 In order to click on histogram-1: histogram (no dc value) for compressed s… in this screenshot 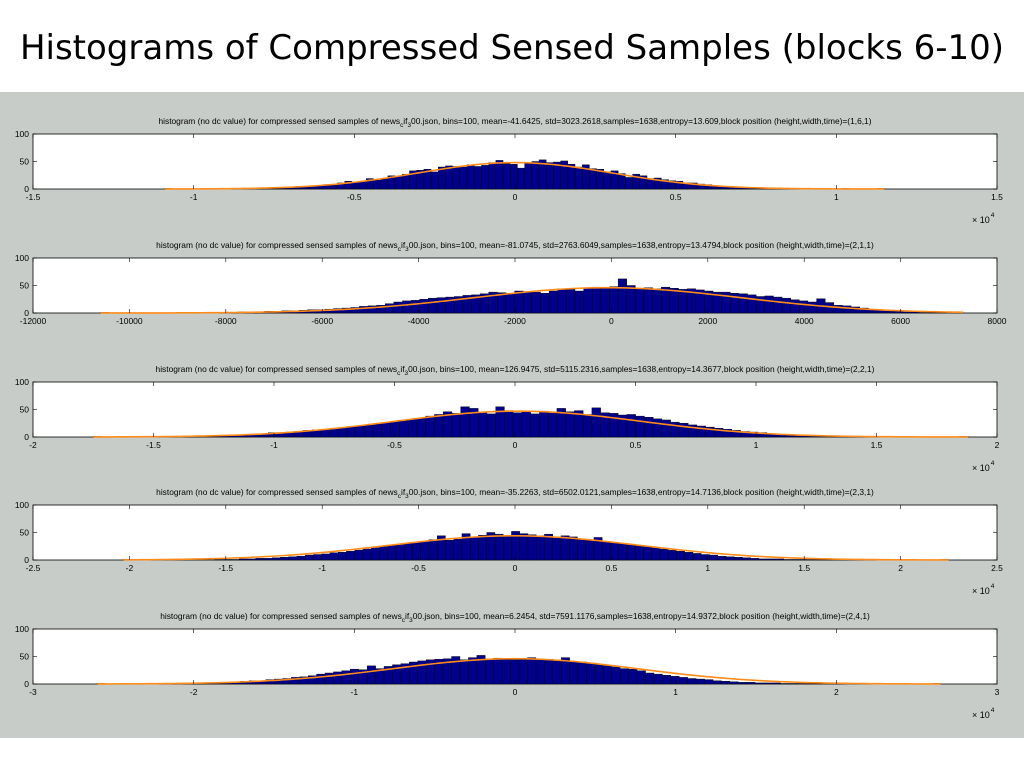, I will do `click(509, 170)`.